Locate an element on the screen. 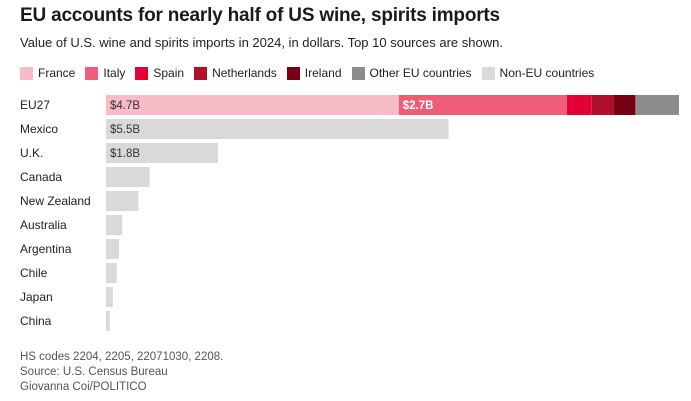 The width and height of the screenshot is (691, 401). bar-segment-france is located at coordinates (252, 105).